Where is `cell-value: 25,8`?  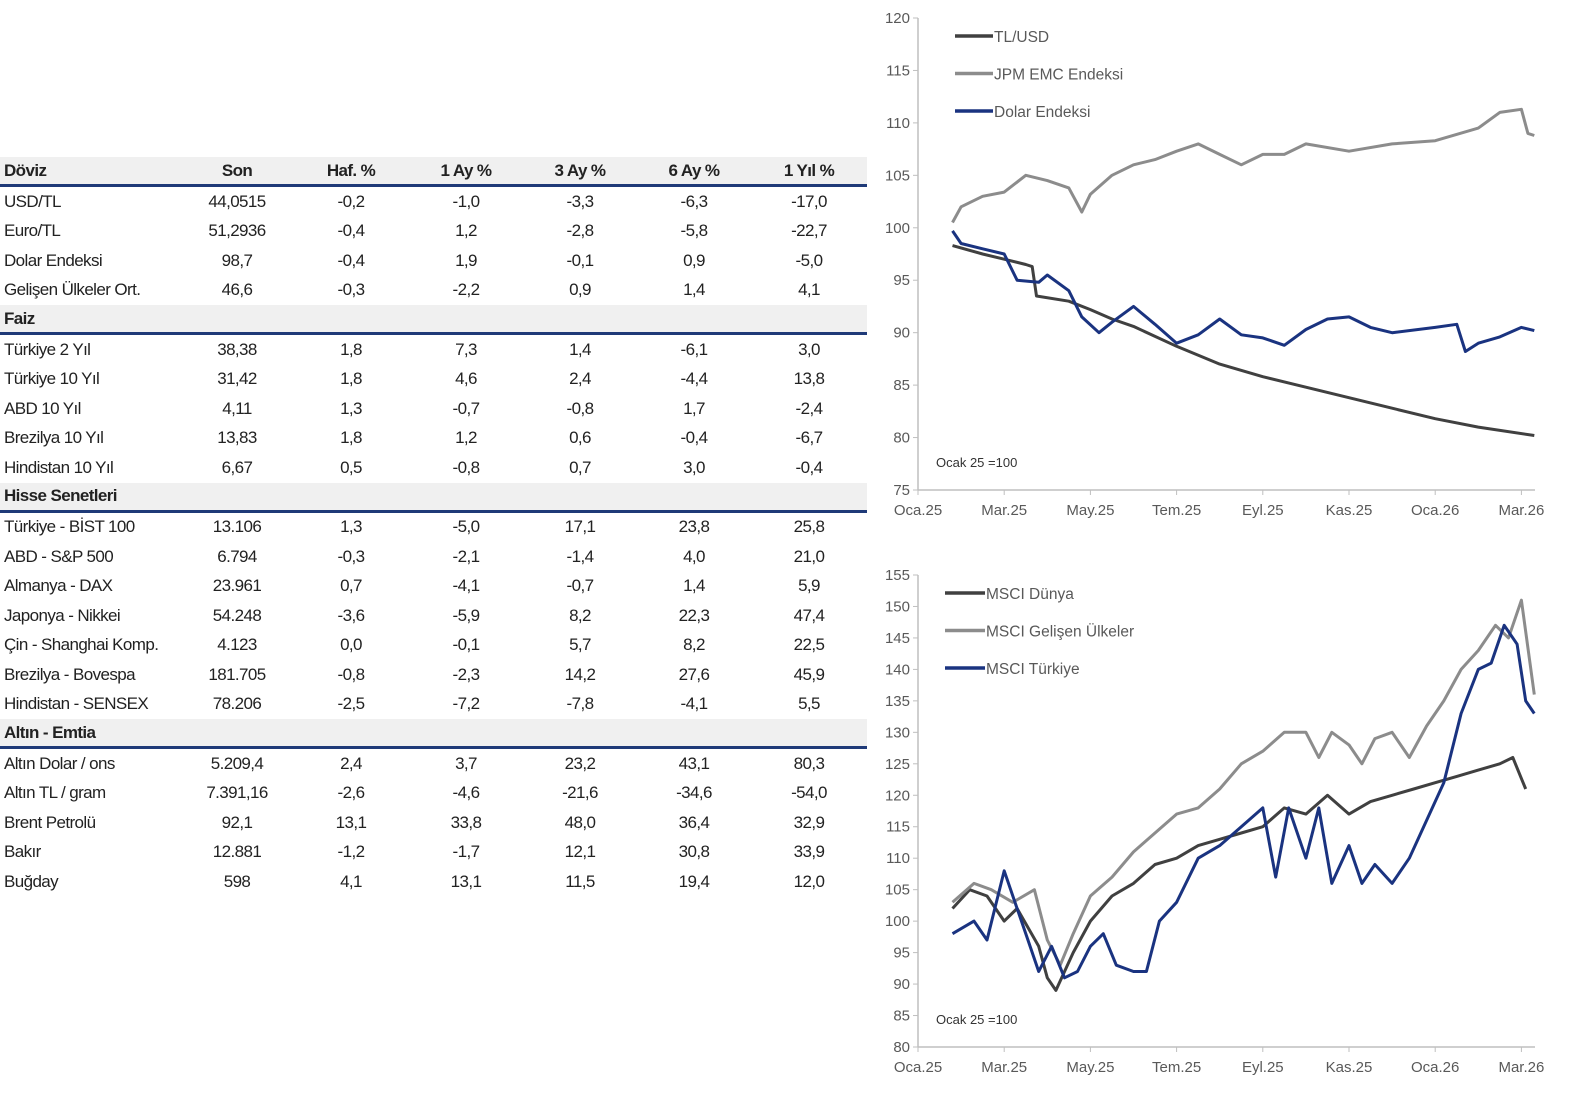 cell-value: 25,8 is located at coordinates (809, 527).